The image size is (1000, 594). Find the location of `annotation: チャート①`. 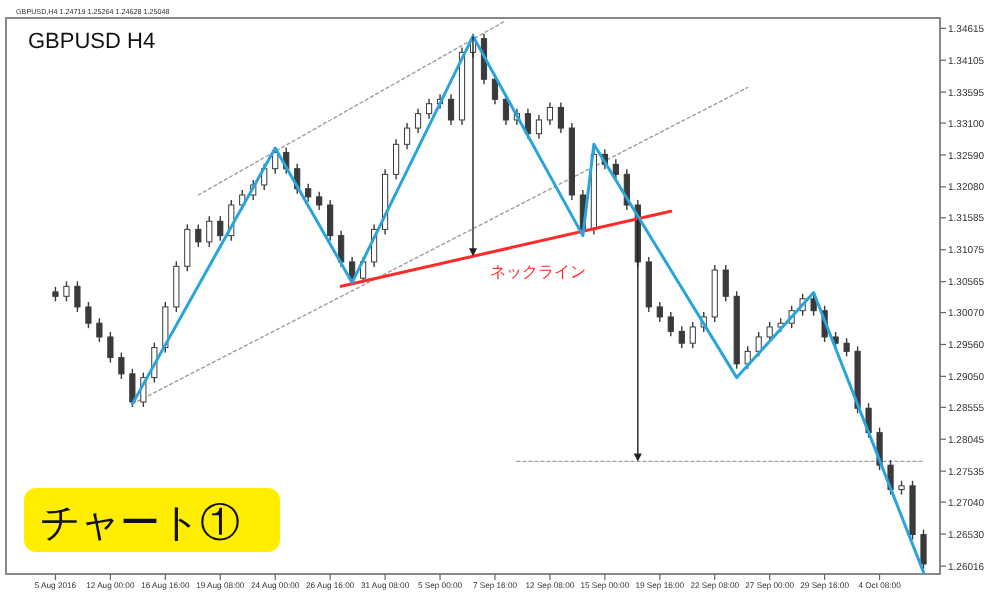

annotation: チャート① is located at coordinates (140, 524).